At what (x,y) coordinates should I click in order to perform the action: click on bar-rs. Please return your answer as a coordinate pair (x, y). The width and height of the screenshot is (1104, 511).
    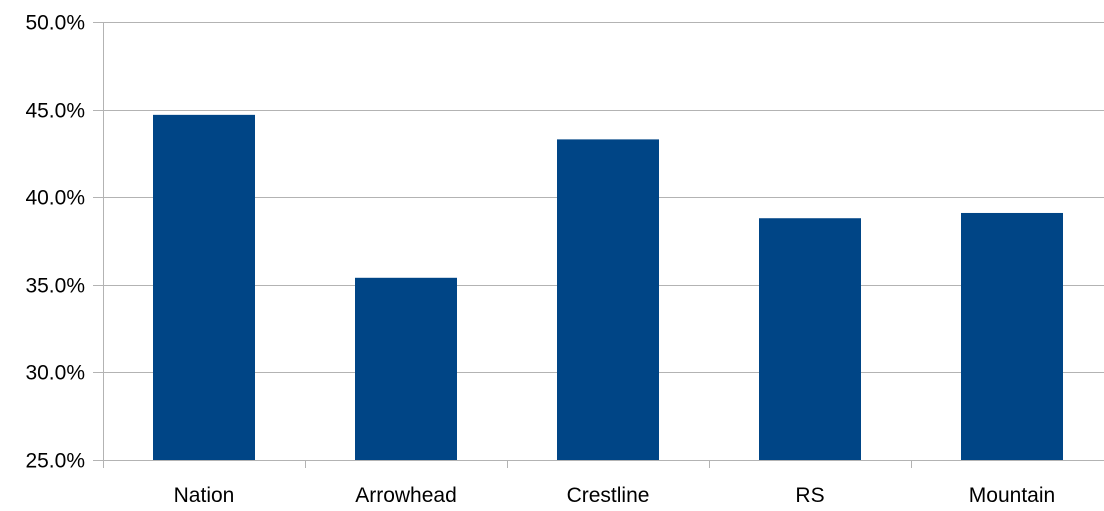
    Looking at the image, I should click on (810, 339).